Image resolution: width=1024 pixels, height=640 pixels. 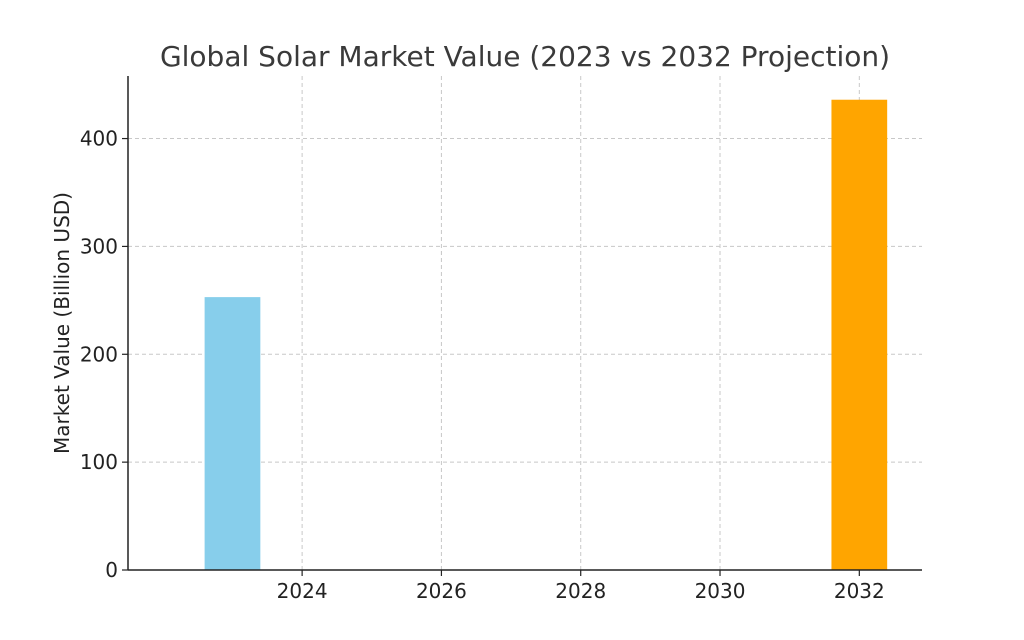 What do you see at coordinates (99, 139) in the screenshot?
I see `y-tick-label: 400` at bounding box center [99, 139].